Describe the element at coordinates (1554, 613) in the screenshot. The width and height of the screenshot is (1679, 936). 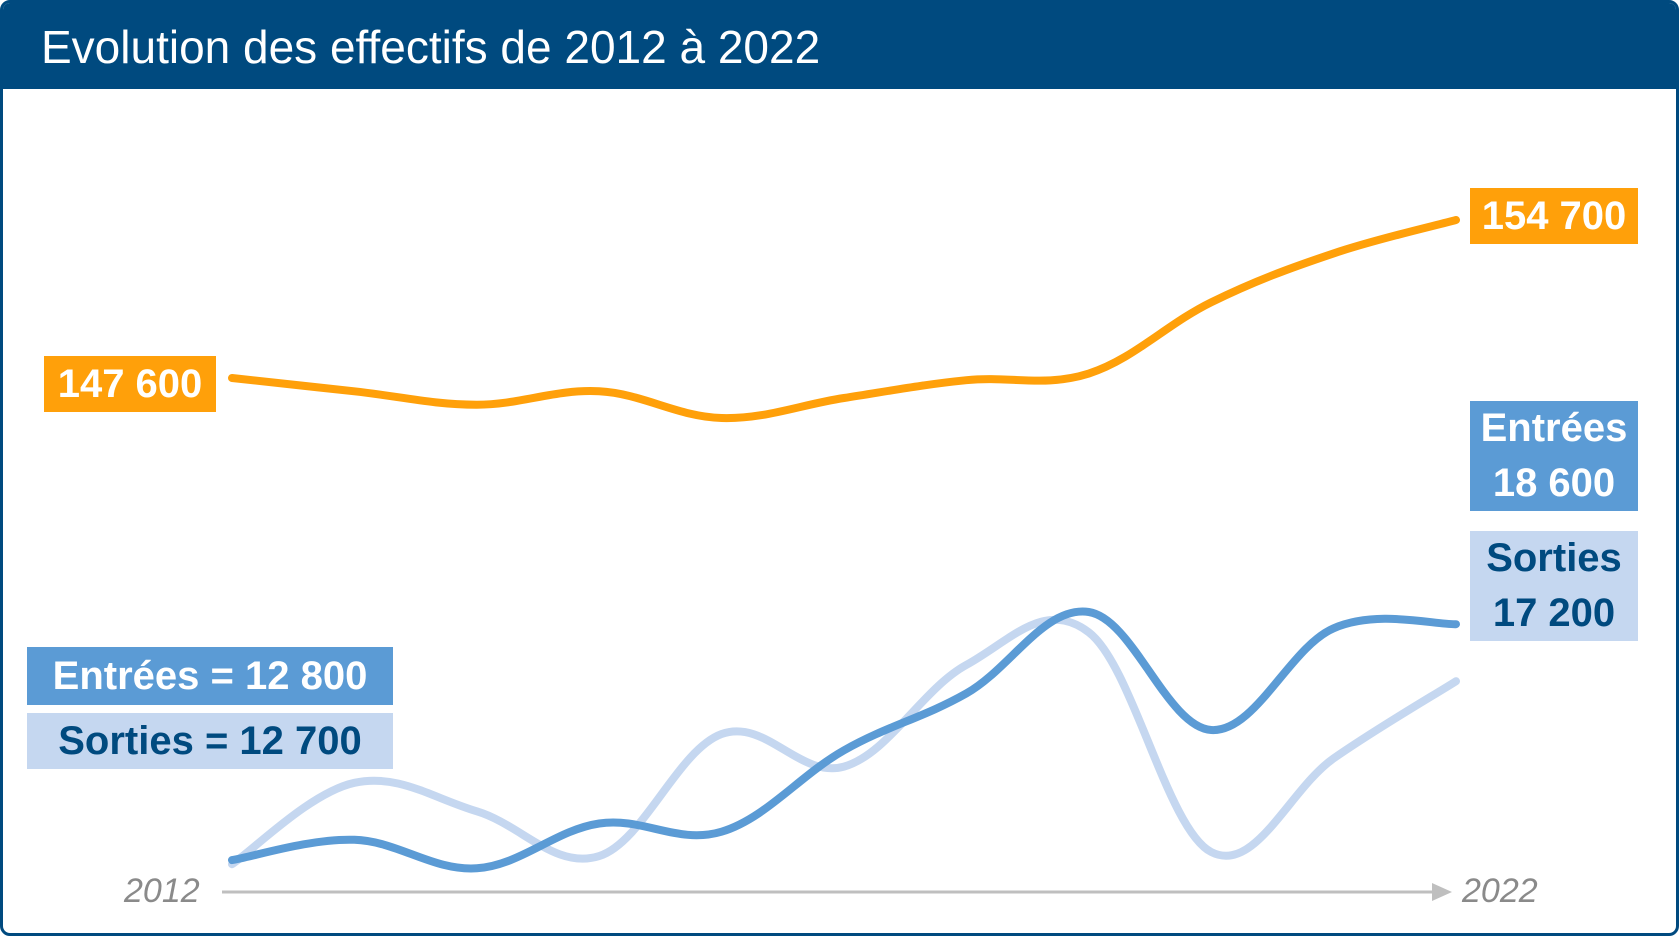
I see `sorties-end-value: 17 200` at that location.